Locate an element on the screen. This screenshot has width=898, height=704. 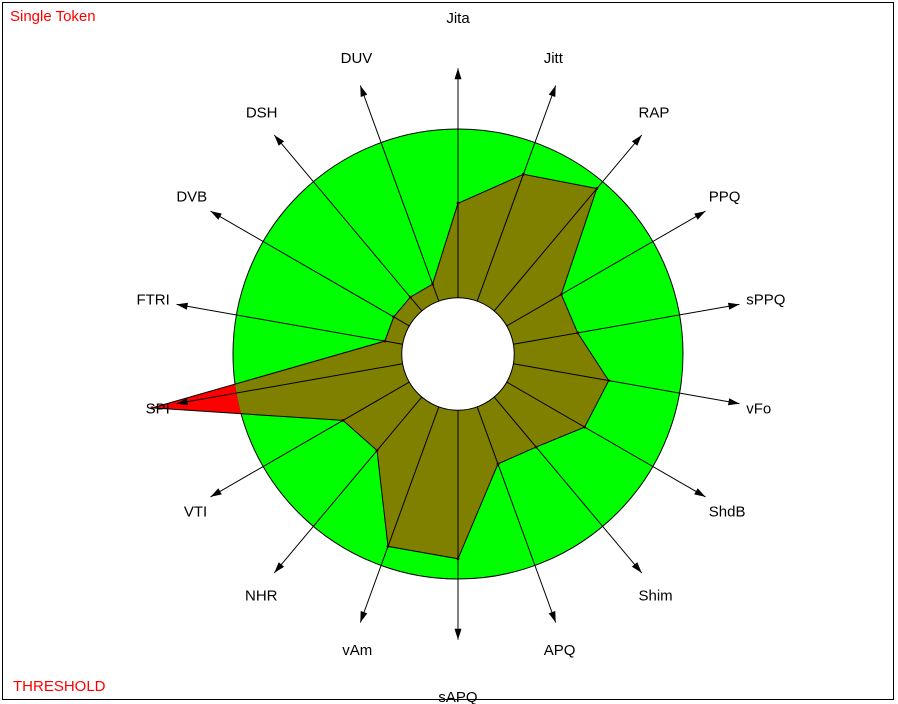
axis-vfo is located at coordinates (626, 384).